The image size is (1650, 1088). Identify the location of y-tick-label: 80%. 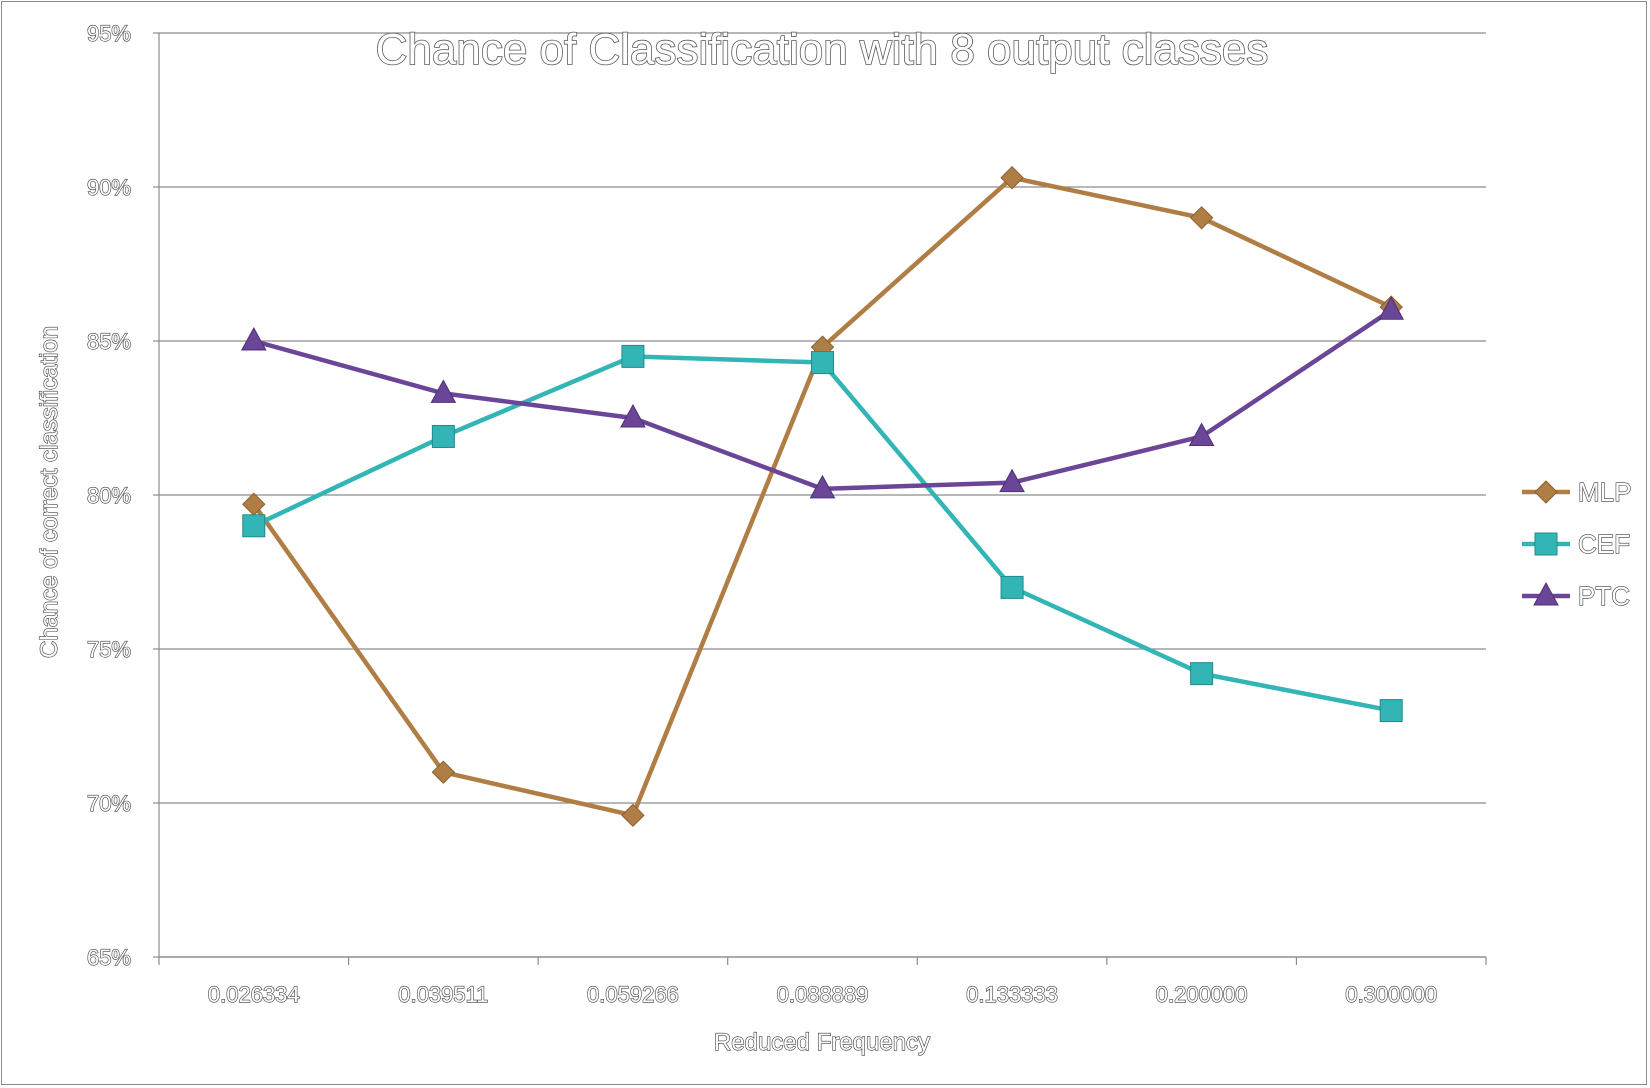
(109, 495).